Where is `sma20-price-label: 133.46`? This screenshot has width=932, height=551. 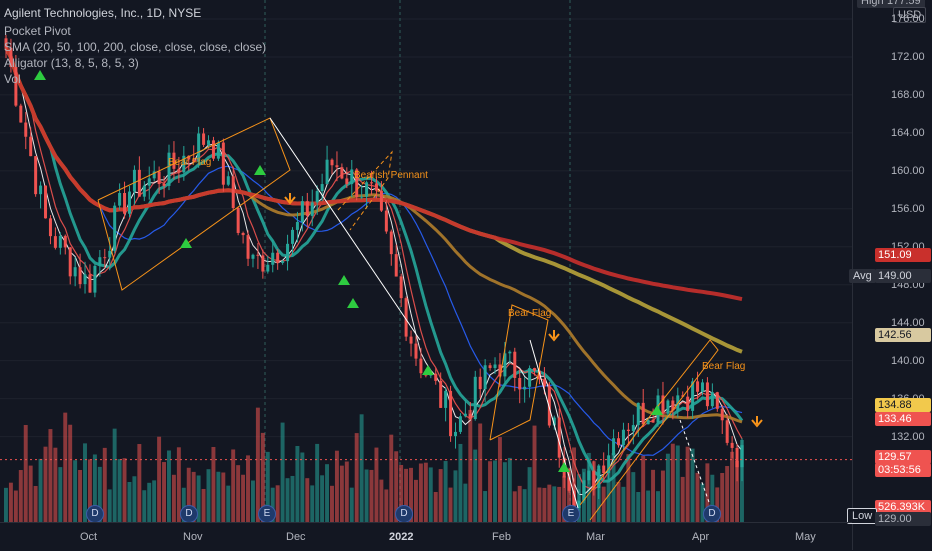 sma20-price-label: 133.46 is located at coordinates (903, 419).